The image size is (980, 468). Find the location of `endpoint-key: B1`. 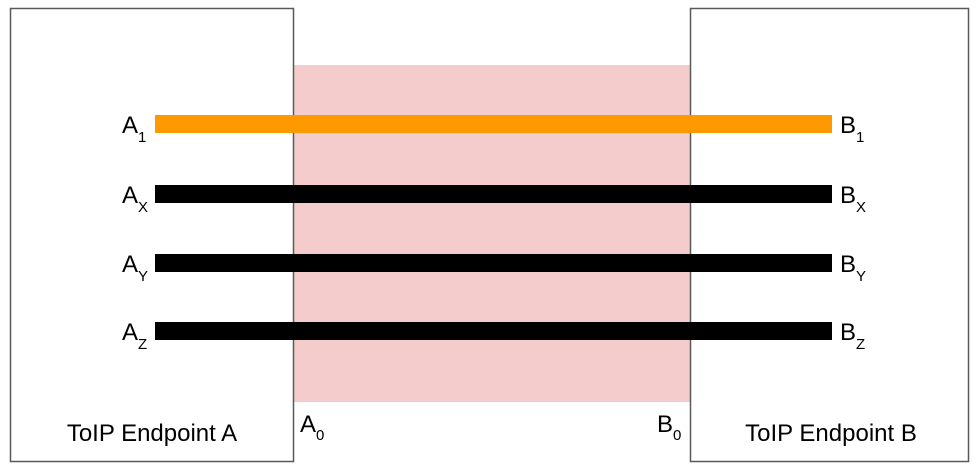

endpoint-key: B1 is located at coordinates (852, 129).